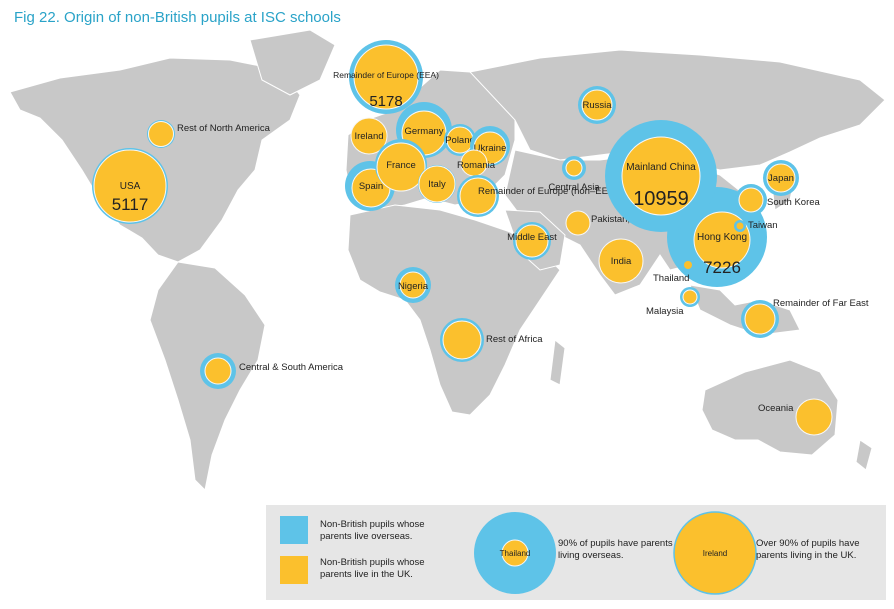 Image resolution: width=894 pixels, height=609 pixels. I want to click on legend-example-ireland-label: Ireland, so click(715, 553).